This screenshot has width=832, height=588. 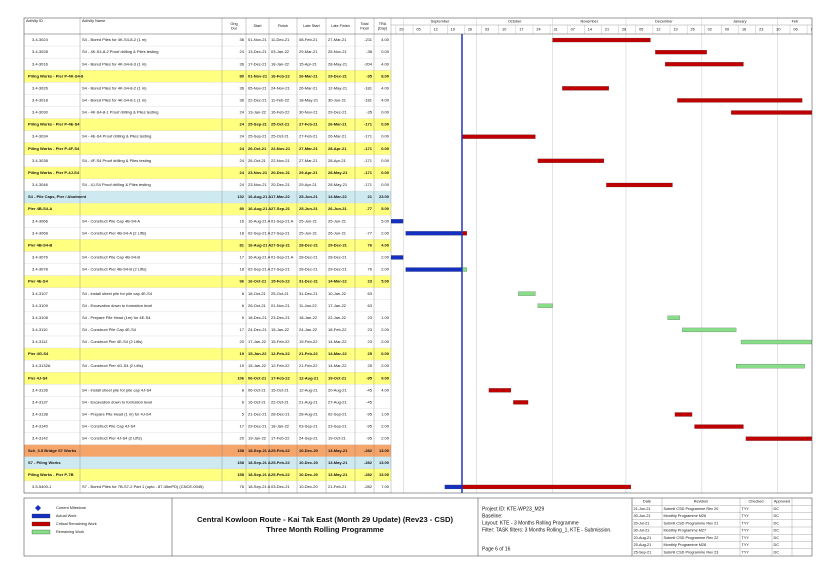 What do you see at coordinates (337, 208) in the screenshot?
I see `cell-late-finish: 26-Jun-21` at bounding box center [337, 208].